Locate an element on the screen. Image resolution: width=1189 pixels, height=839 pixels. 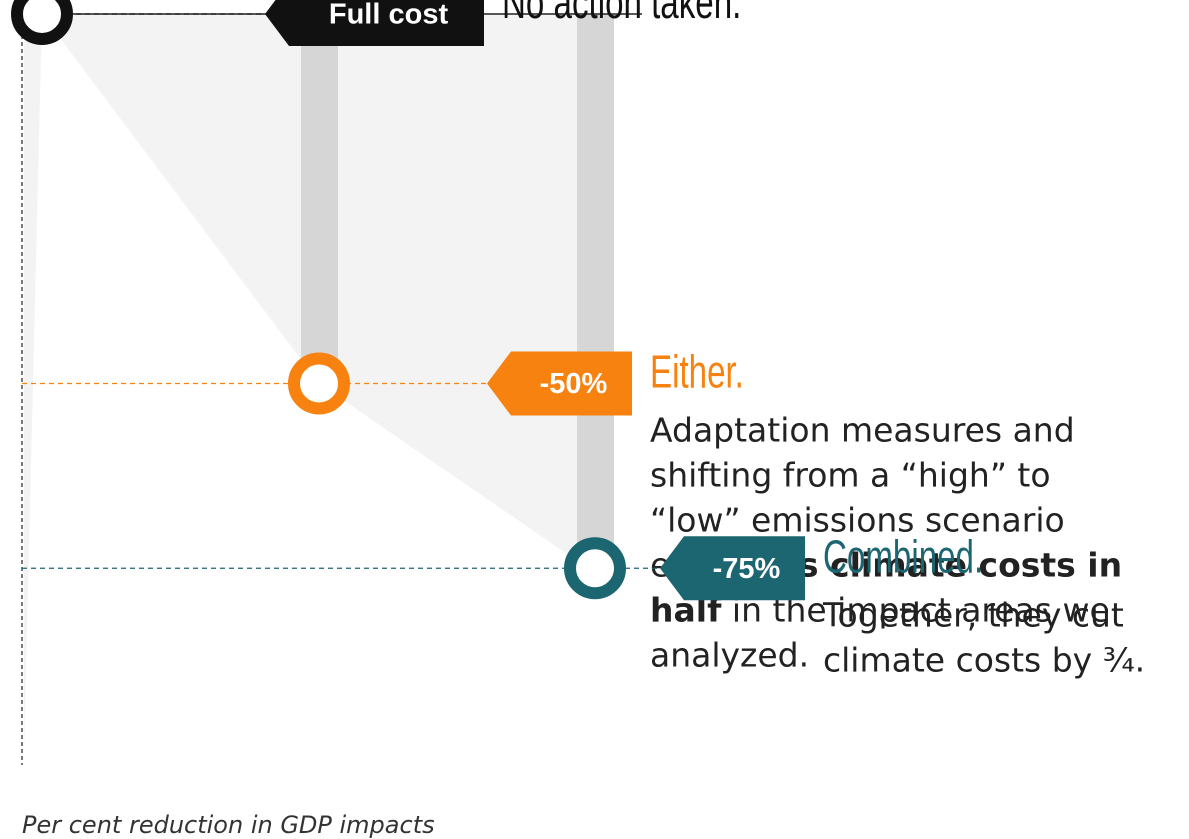
tag-label: -50% is located at coordinates (574, 384).